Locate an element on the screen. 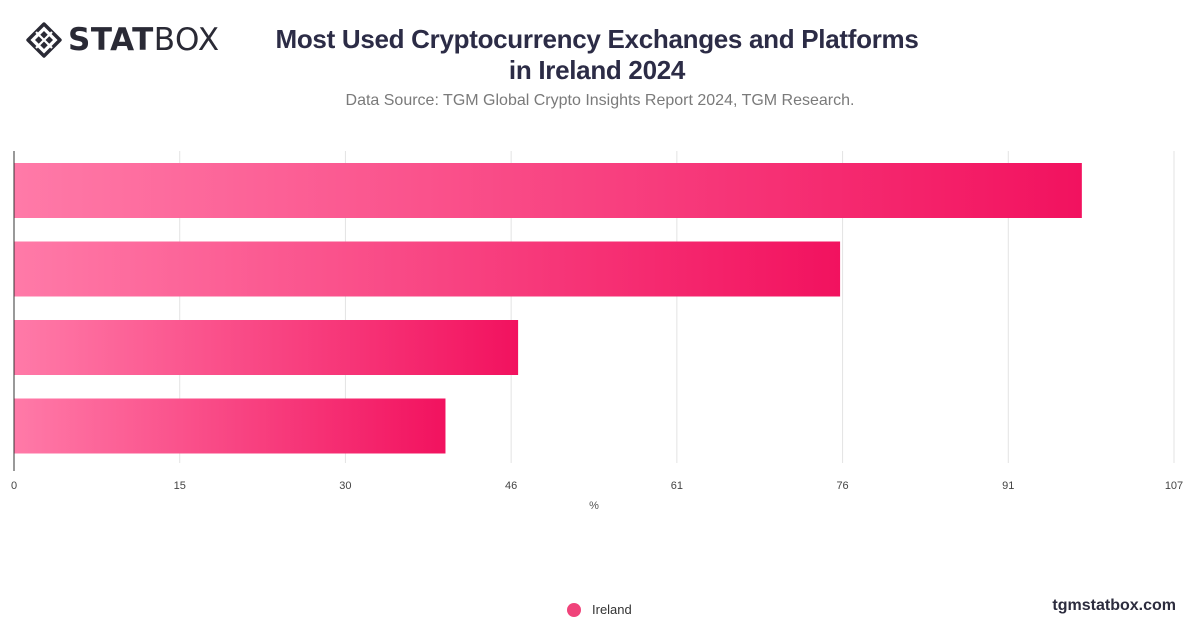 The width and height of the screenshot is (1200, 628). legend-marker-ireland is located at coordinates (574, 609).